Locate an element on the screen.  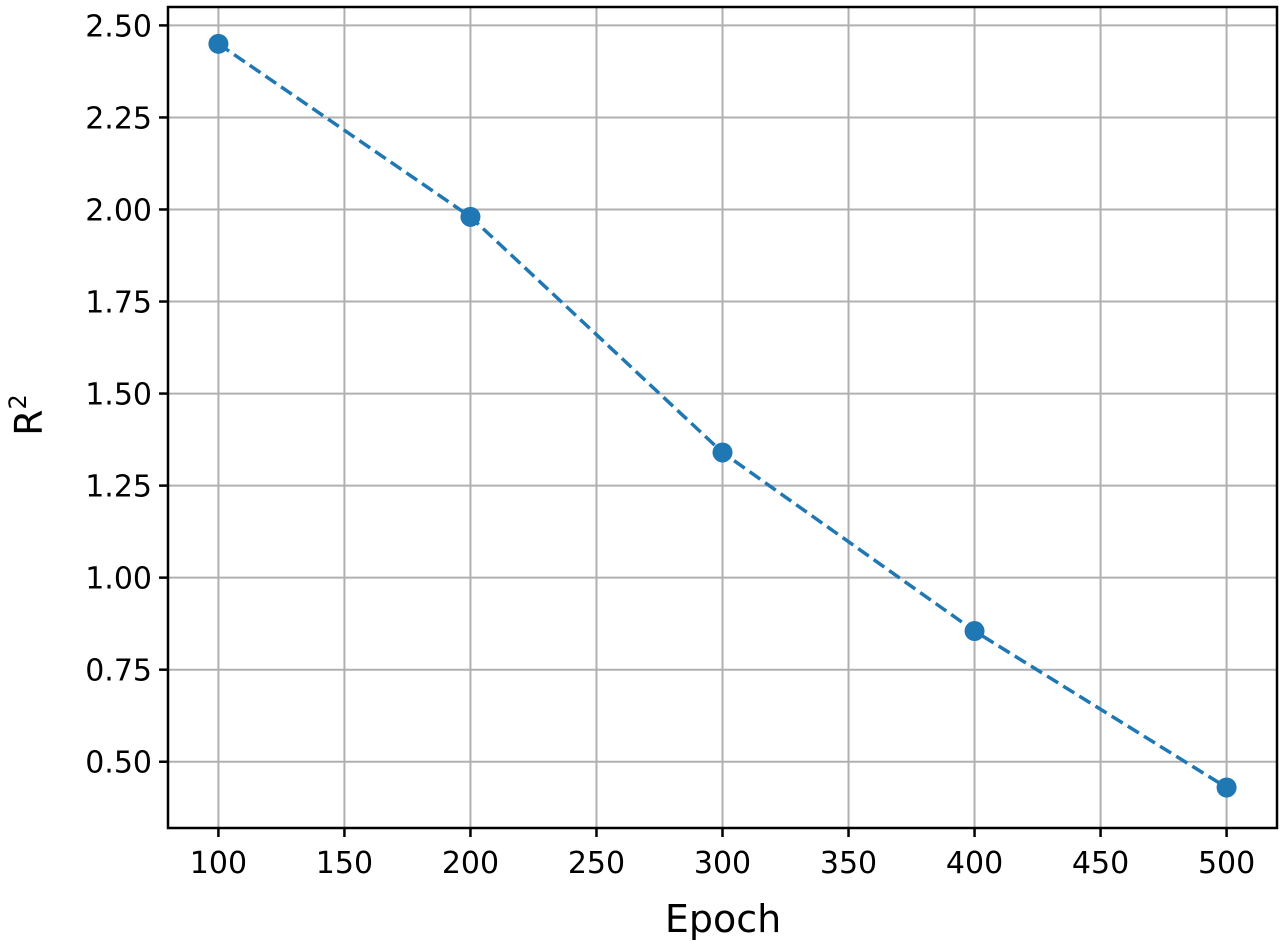
x-tick-label: 150 is located at coordinates (344, 863).